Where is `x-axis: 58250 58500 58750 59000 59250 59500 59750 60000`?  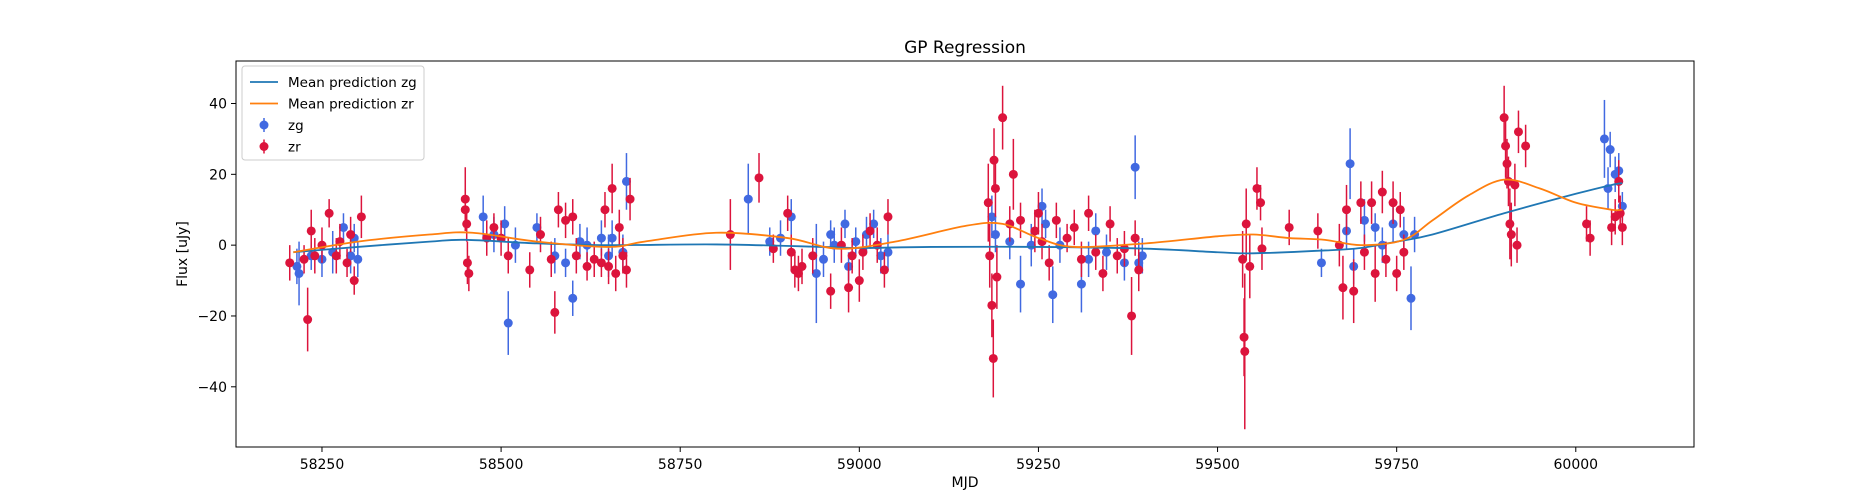 x-axis: 58250 58500 58750 59000 59250 59500 59750 60000 is located at coordinates (949, 460).